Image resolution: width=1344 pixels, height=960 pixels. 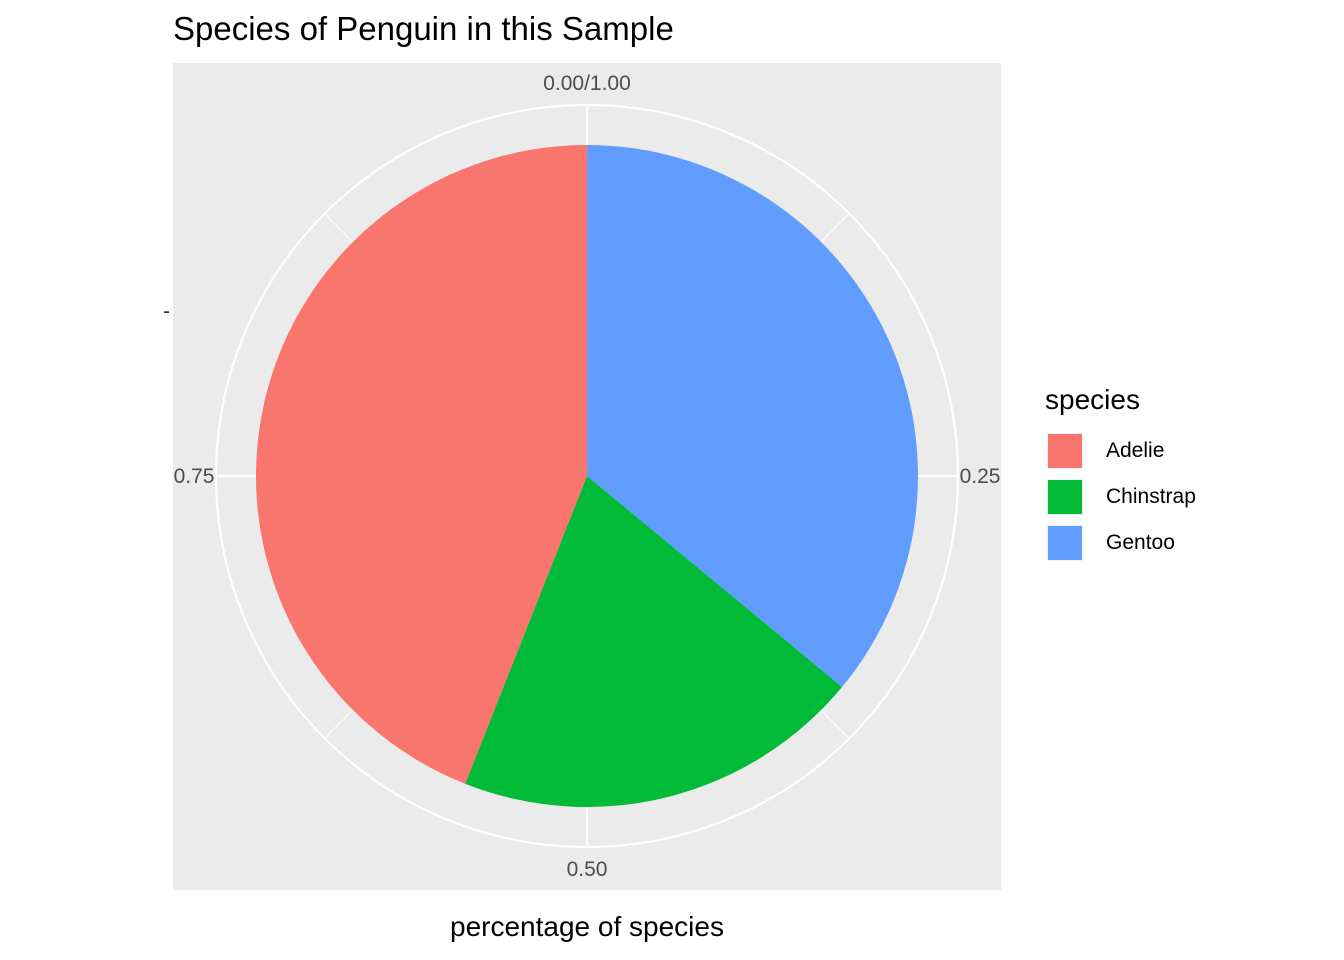 I want to click on theta-tick-label: 0.50, so click(x=587, y=869).